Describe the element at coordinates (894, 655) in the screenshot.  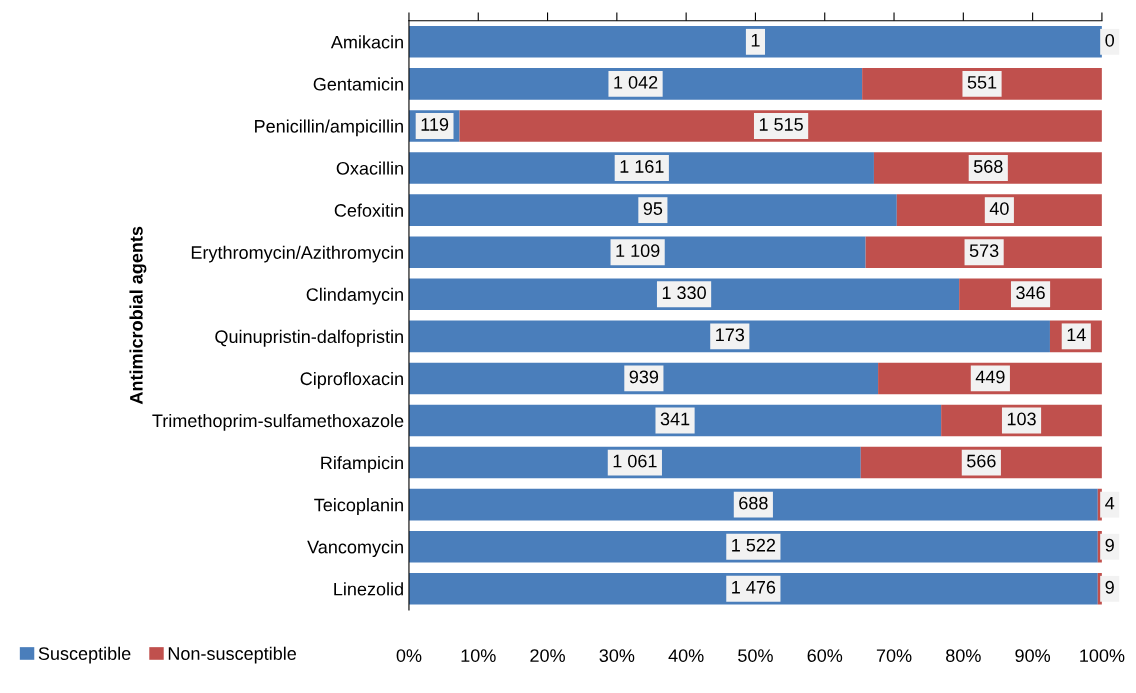
I see `x-tick-label: 70%` at that location.